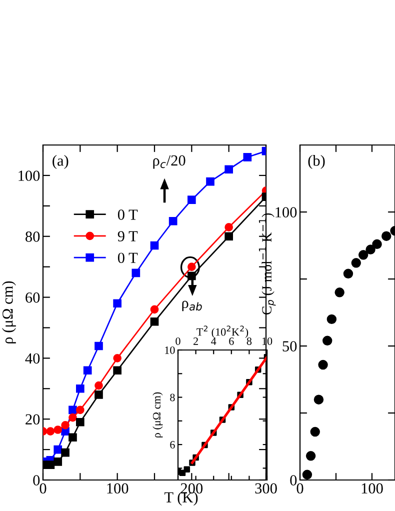  I want to click on x-axis-title: T$^{2}$ (10$^{2}$K$^{2}$), so click(222, 332).